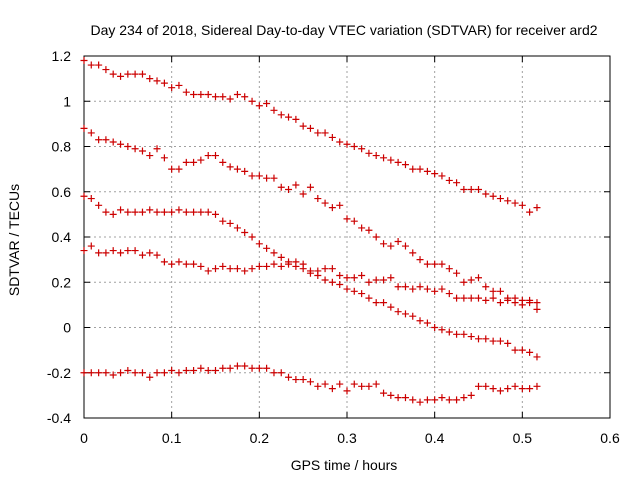 The width and height of the screenshot is (640, 480). I want to click on x-tick-label: 0.3, so click(347, 438).